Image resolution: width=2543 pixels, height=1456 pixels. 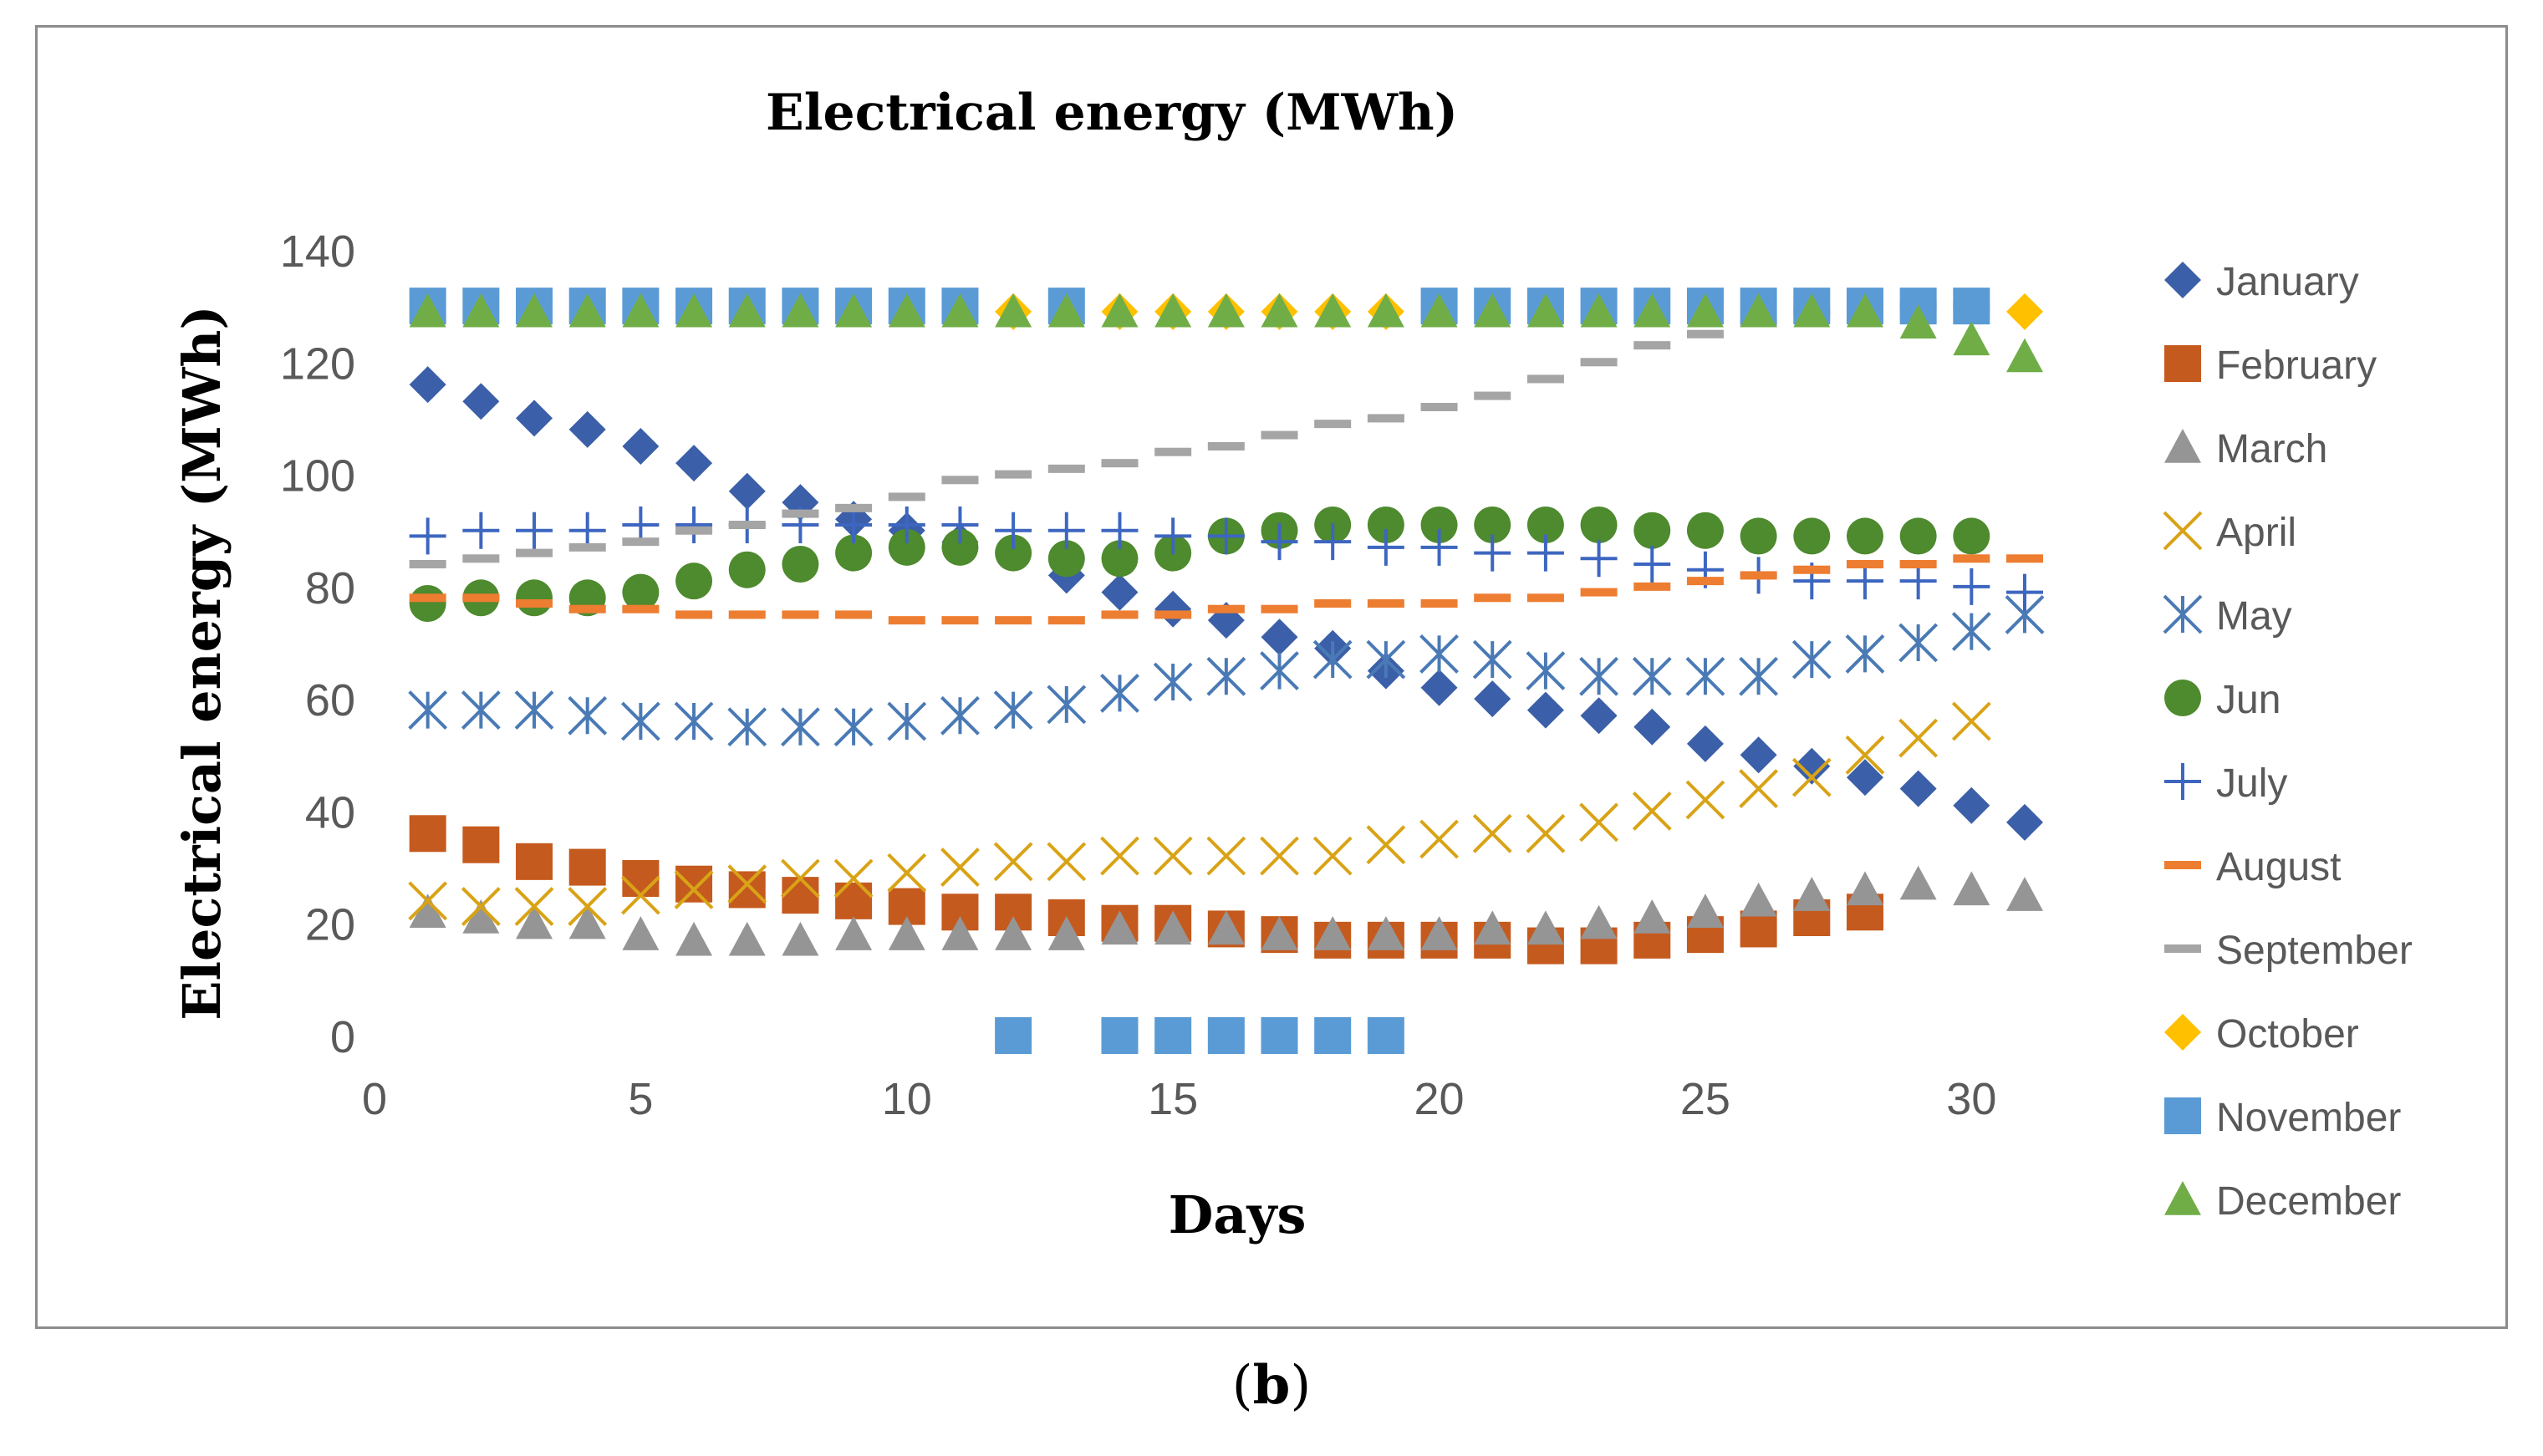 What do you see at coordinates (330, 700) in the screenshot?
I see `y-tick-label: 60` at bounding box center [330, 700].